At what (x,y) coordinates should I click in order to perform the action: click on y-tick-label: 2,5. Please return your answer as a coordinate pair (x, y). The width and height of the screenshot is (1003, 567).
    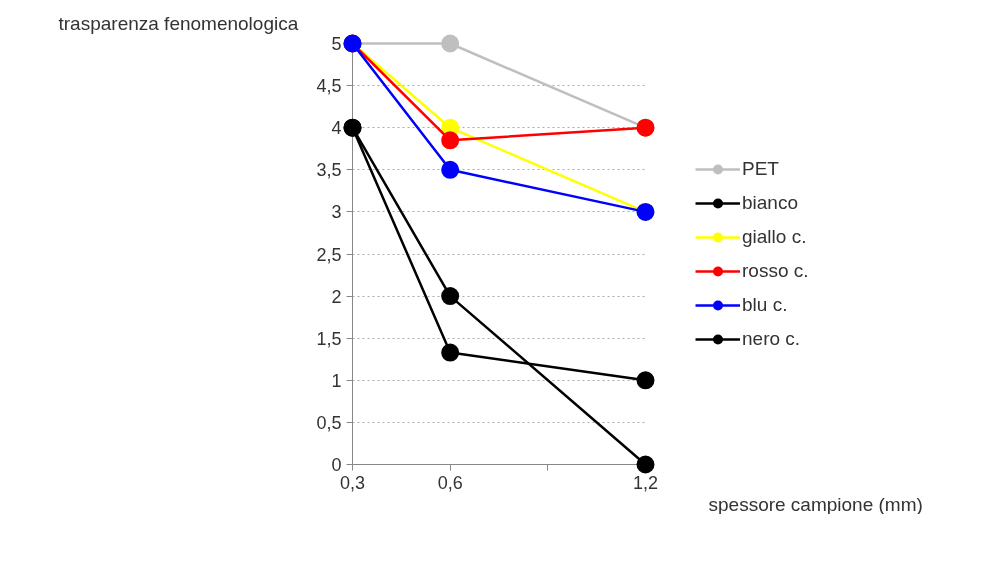
    Looking at the image, I should click on (329, 254).